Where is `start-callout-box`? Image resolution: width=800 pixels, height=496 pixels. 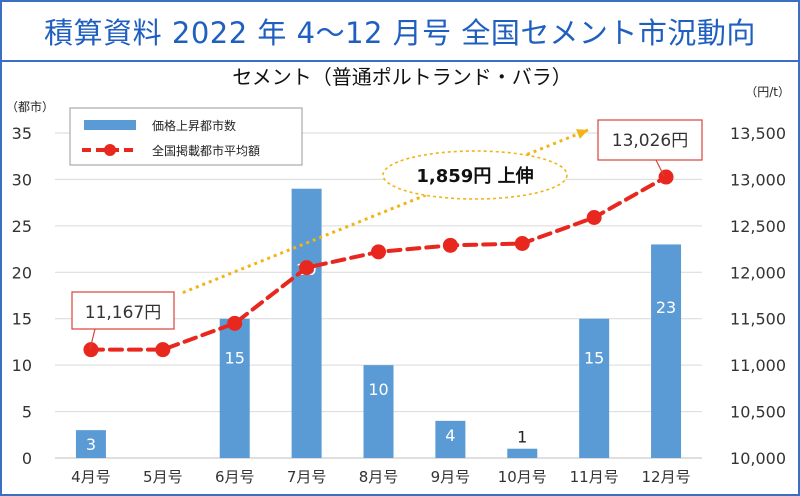 start-callout-box is located at coordinates (123, 310).